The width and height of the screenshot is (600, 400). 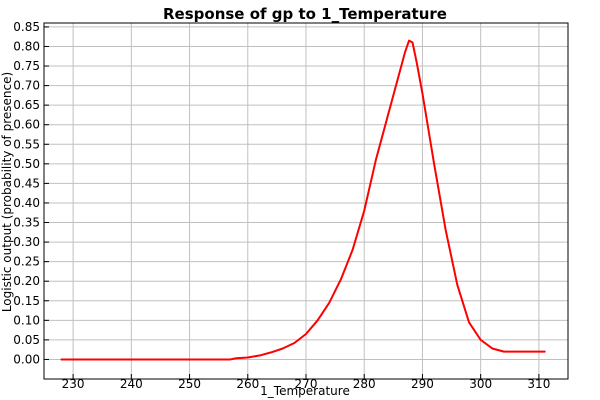 I want to click on y-tick-label: 0.40, so click(x=26, y=203).